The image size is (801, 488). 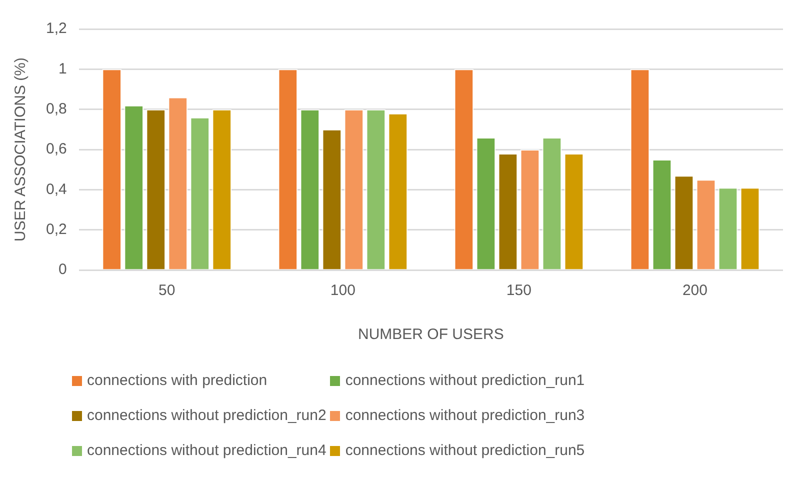 I want to click on legend-label: connections without prediction_run2, so click(x=206, y=415).